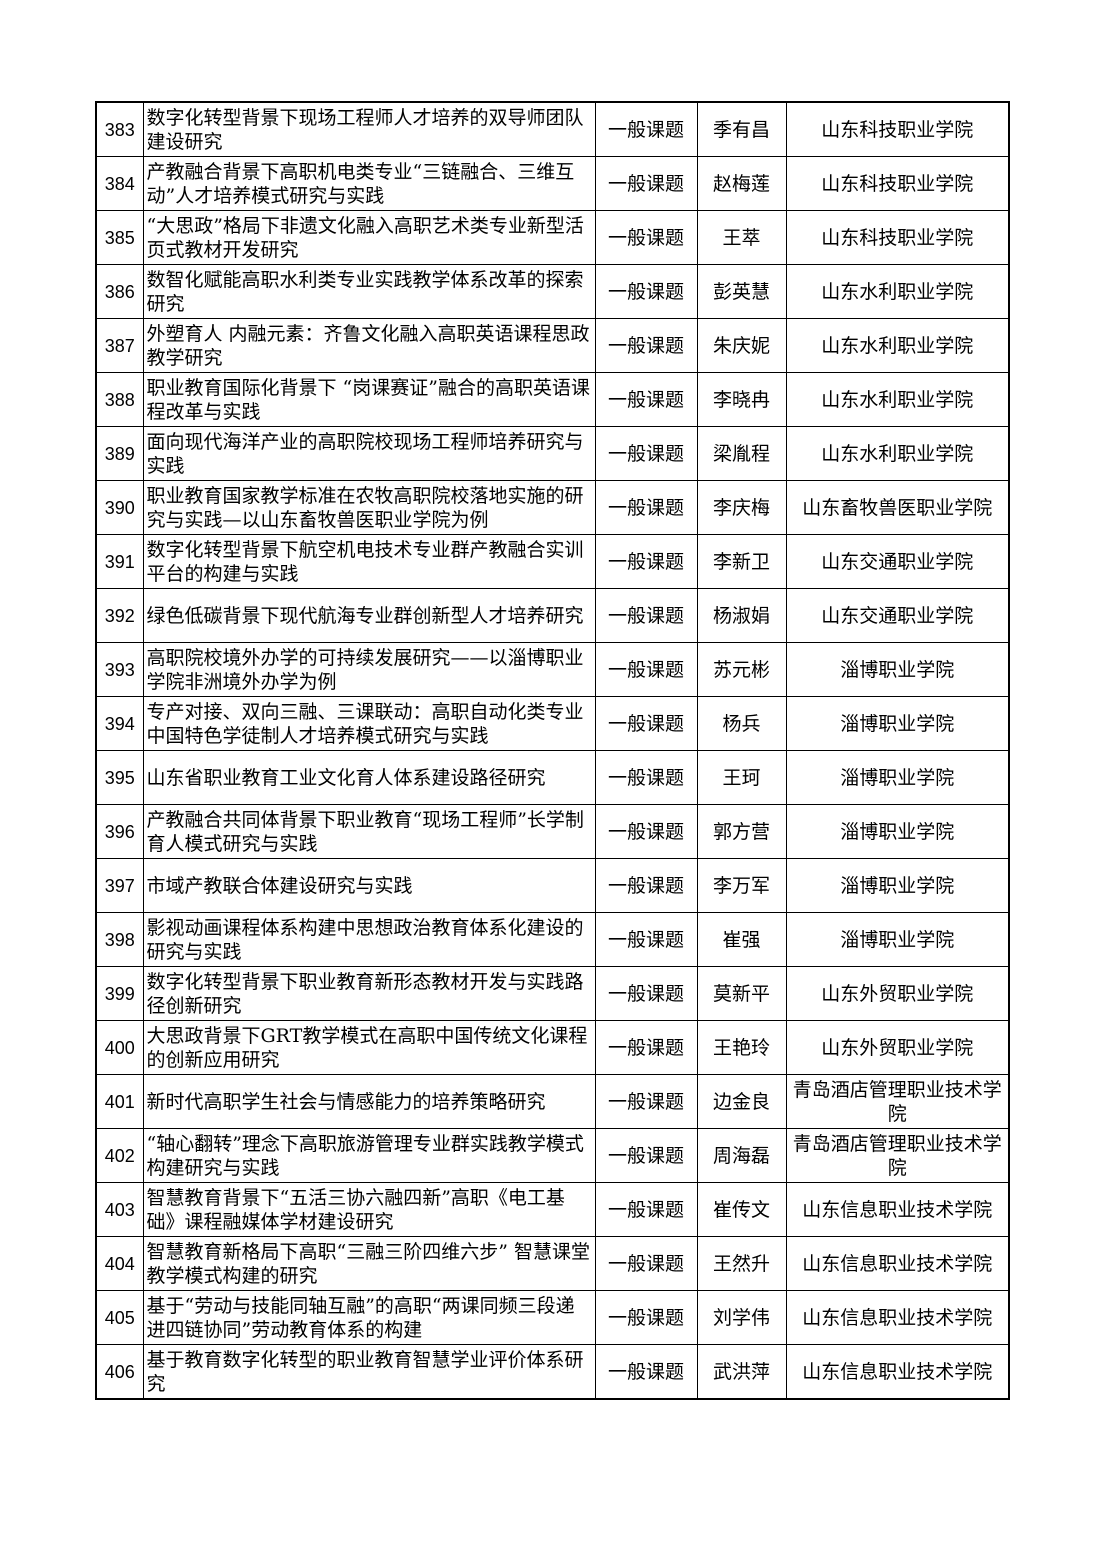 The height and width of the screenshot is (1565, 1106). I want to click on row-number: 403, so click(119, 1209).